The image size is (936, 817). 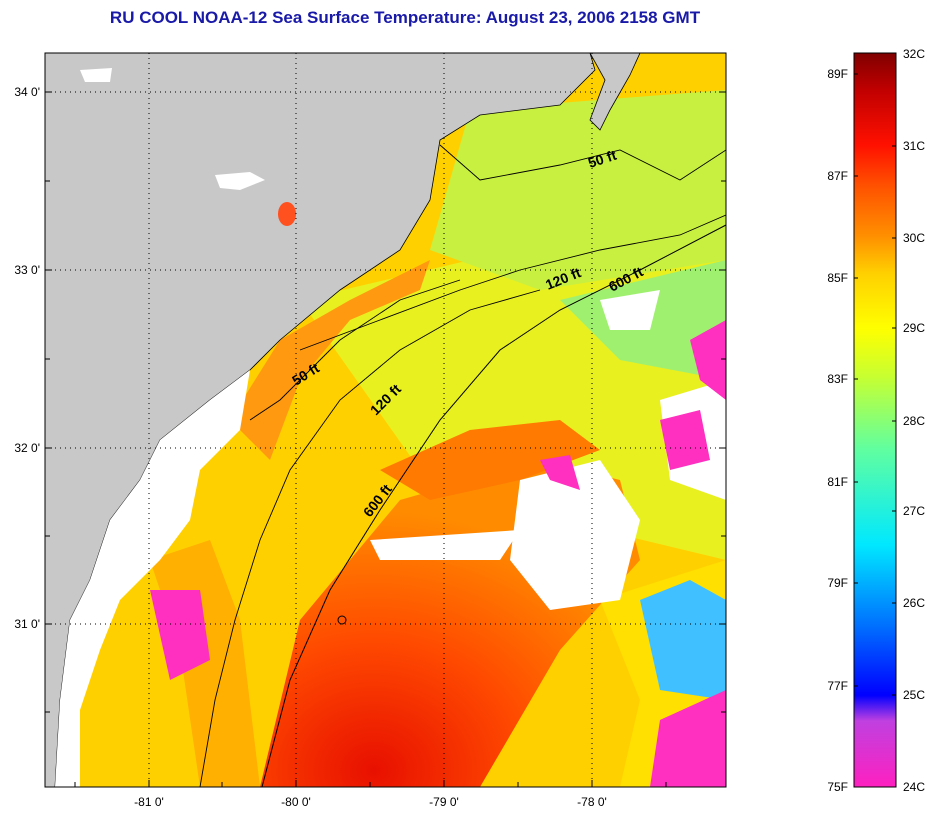 I want to click on colorbar-fahrenheit-label: 81F, so click(x=837, y=482).